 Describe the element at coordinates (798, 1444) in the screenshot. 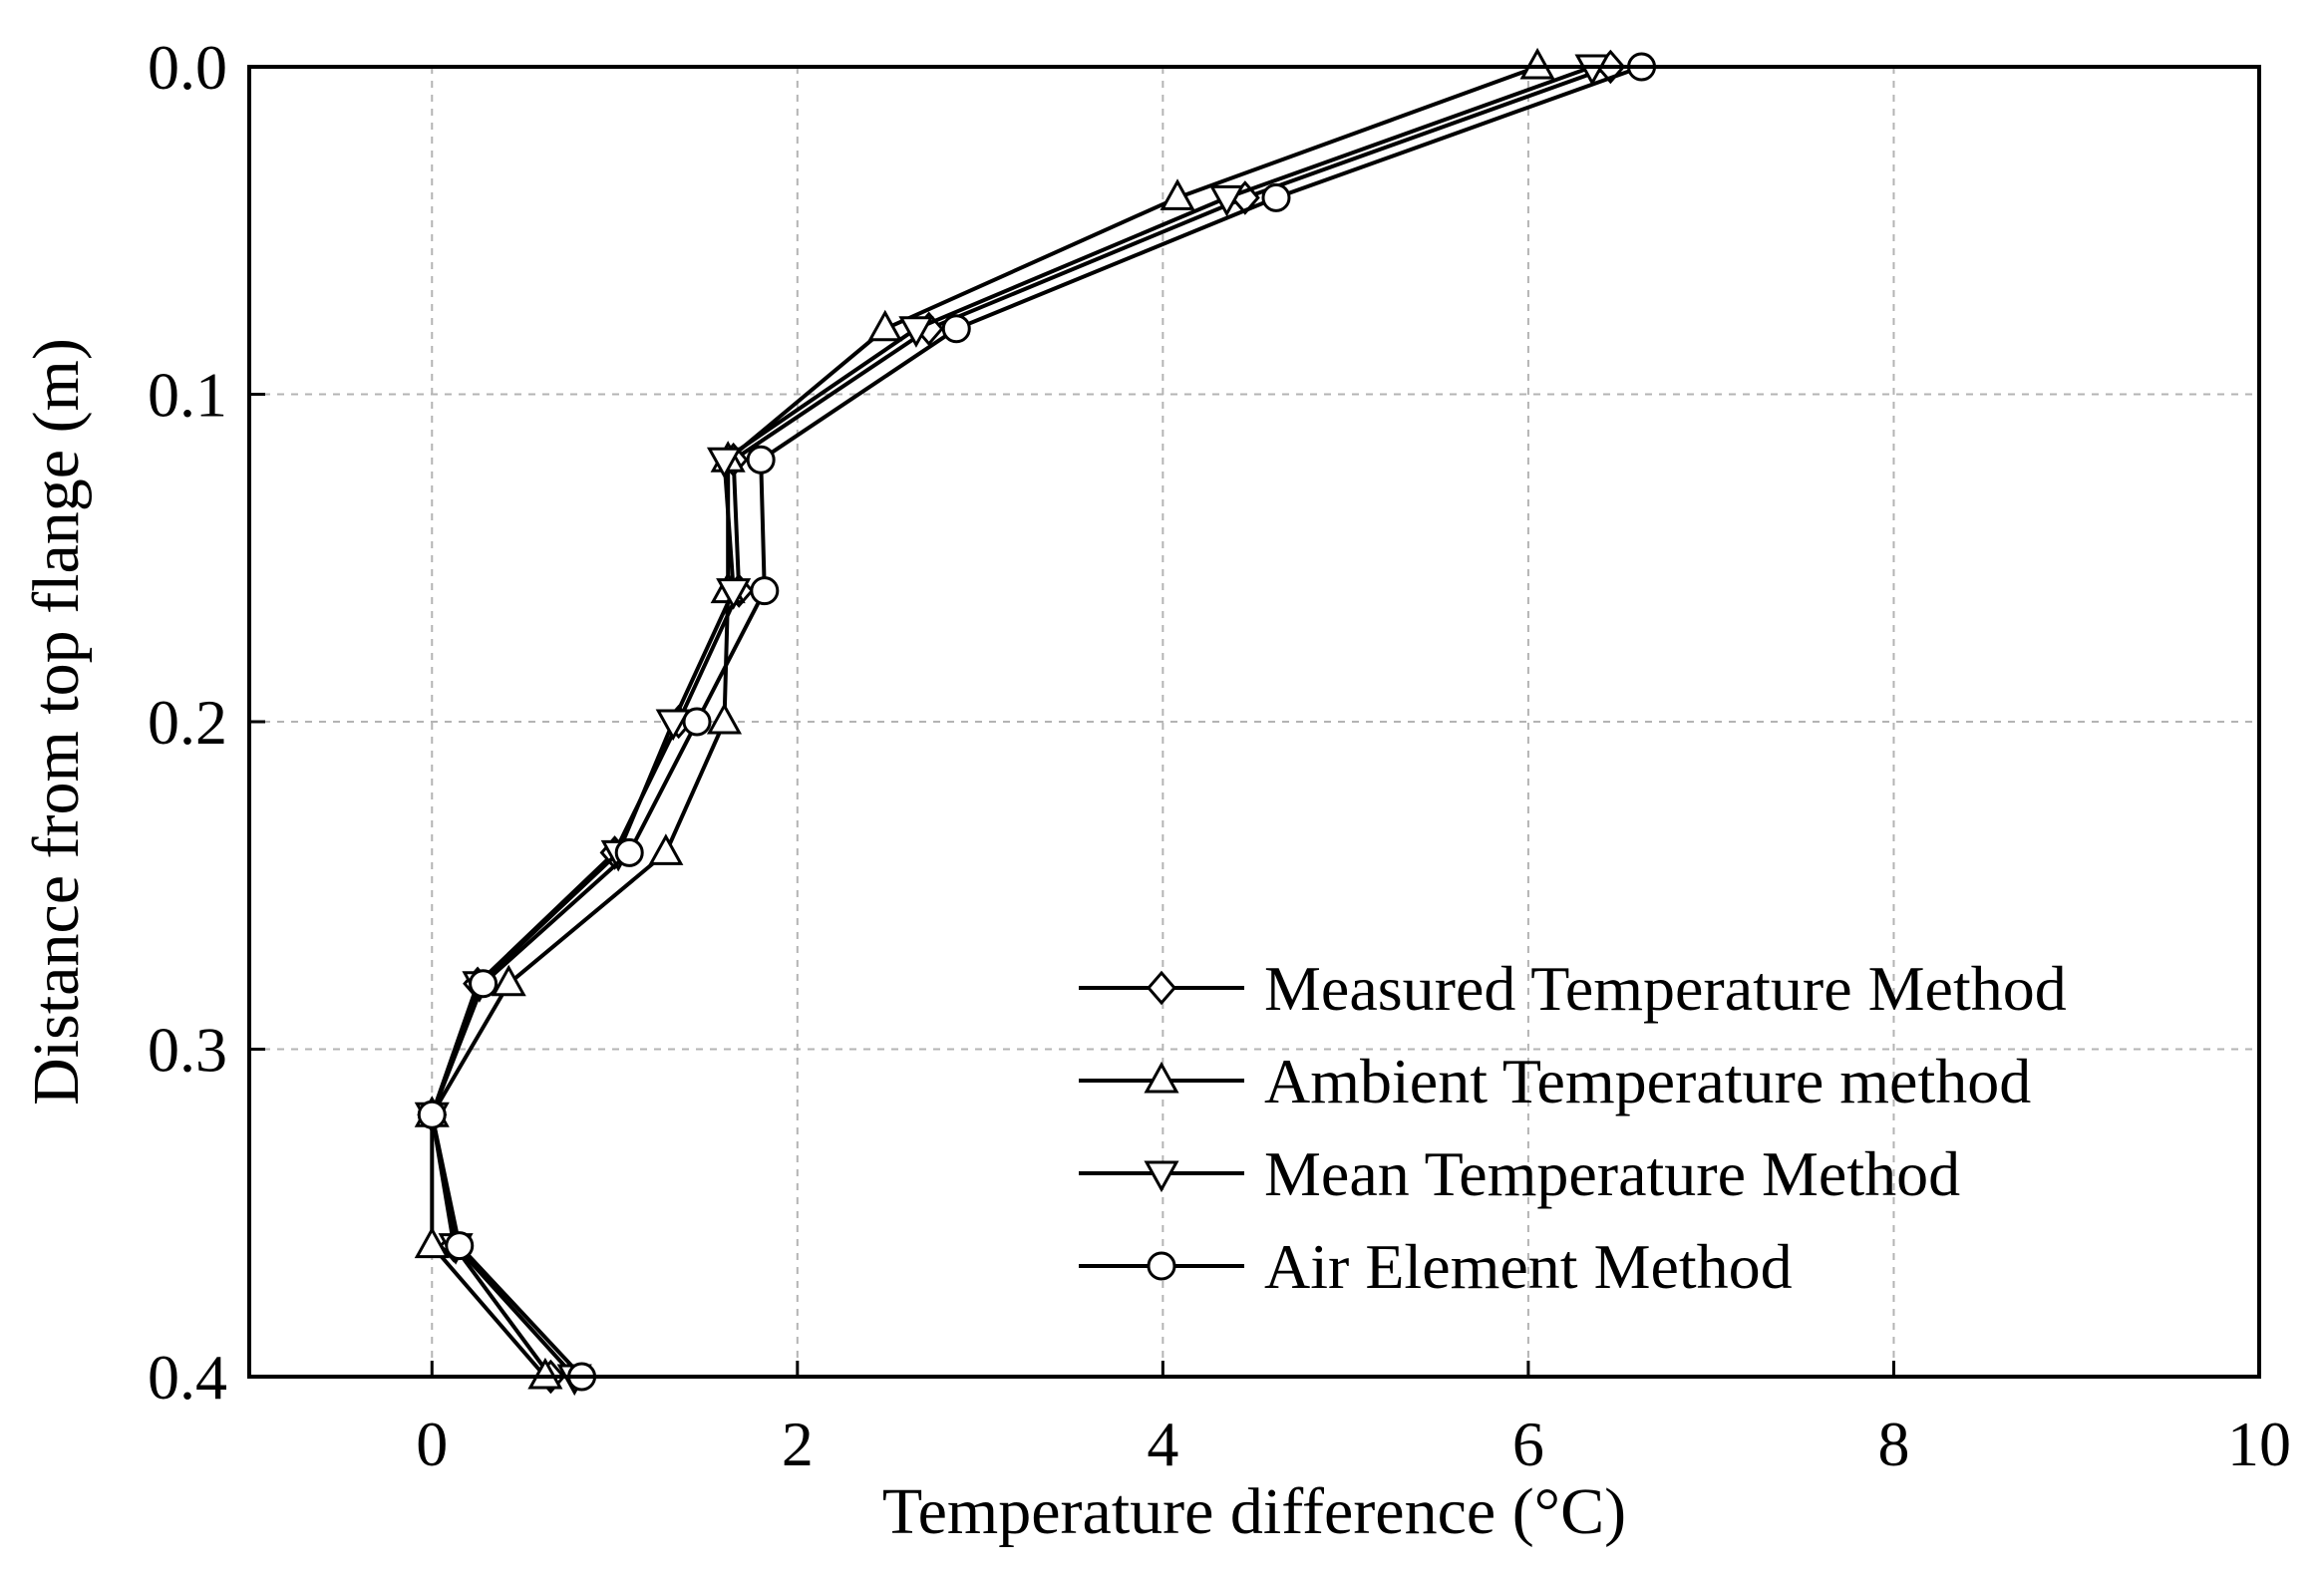

I see `x-tick-label: 2` at that location.